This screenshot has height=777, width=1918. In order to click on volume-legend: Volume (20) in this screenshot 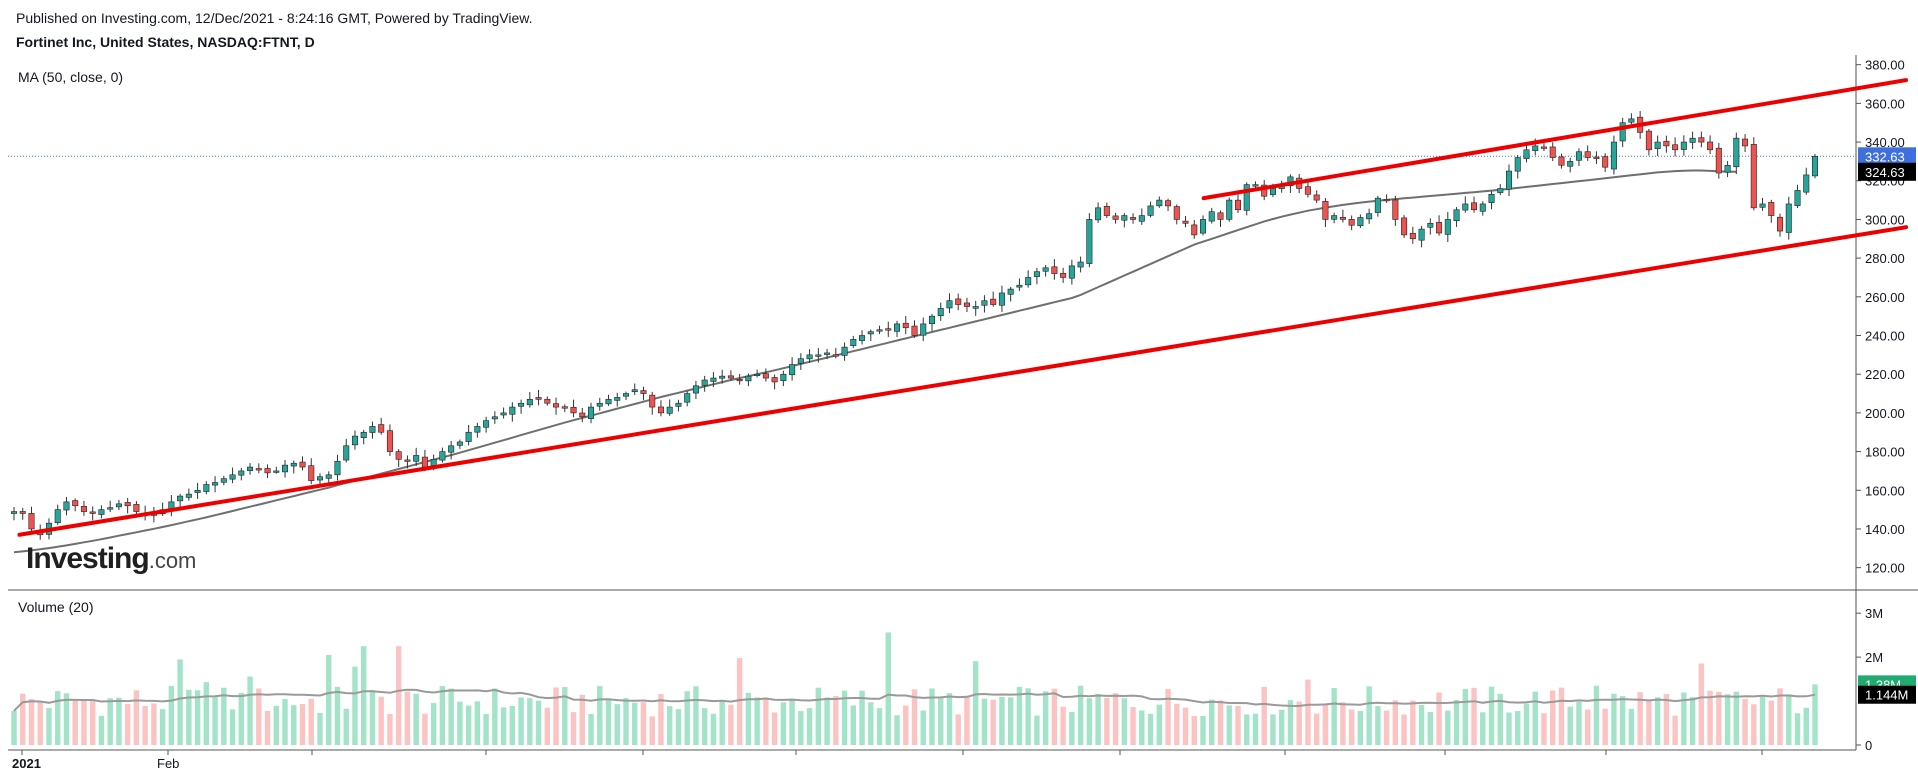, I will do `click(56, 607)`.